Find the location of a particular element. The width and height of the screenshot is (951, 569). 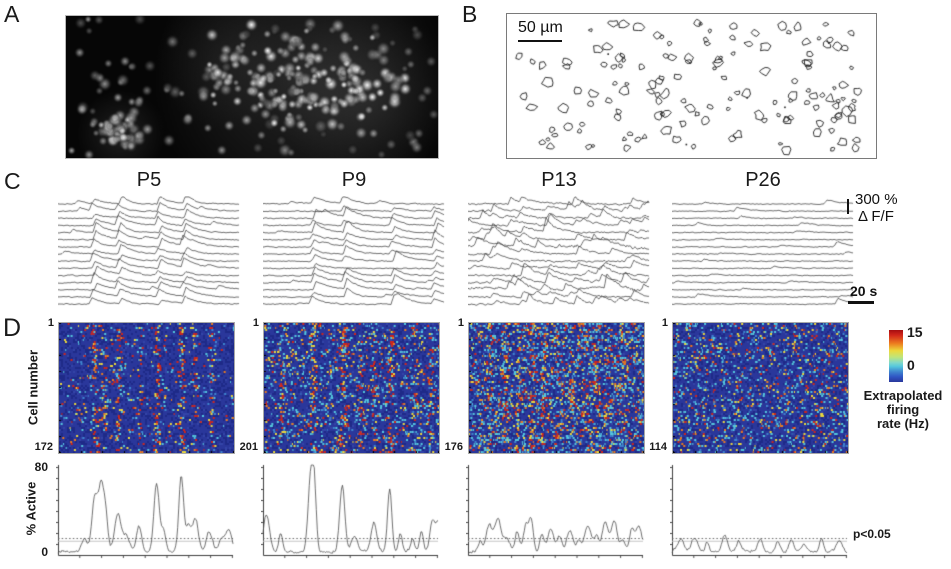

colorbar-title-line2: firing is located at coordinates (903, 409).